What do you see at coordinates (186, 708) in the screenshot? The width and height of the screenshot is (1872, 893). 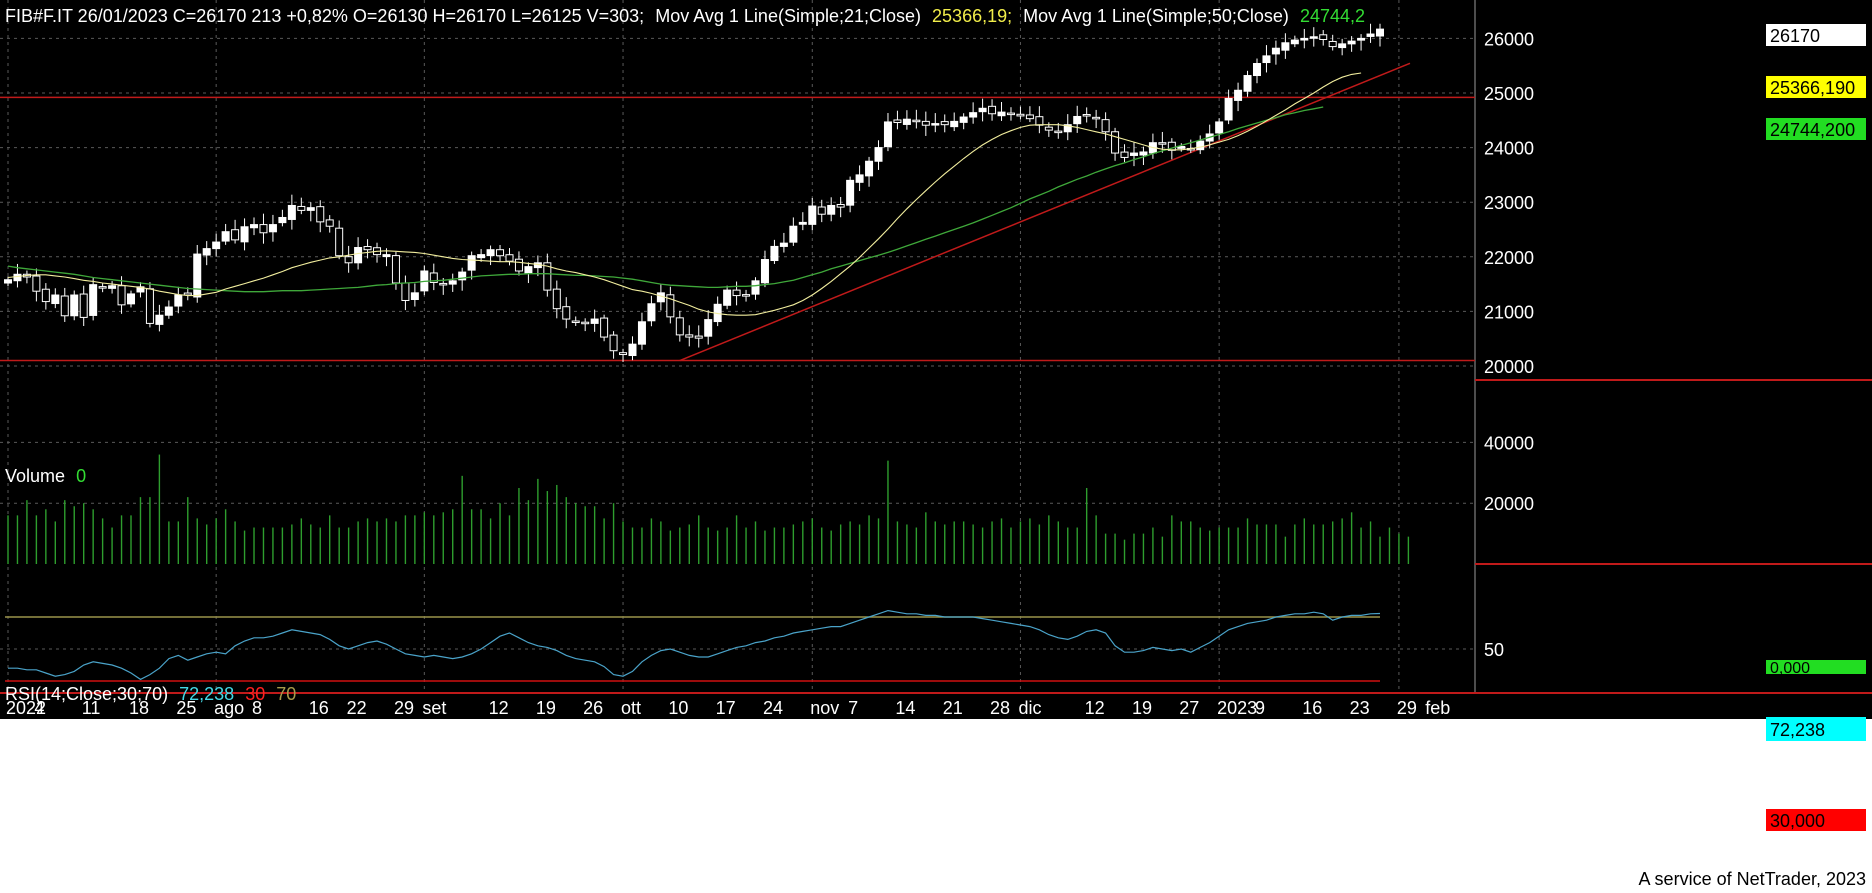 I see `x-tick-label: 25` at bounding box center [186, 708].